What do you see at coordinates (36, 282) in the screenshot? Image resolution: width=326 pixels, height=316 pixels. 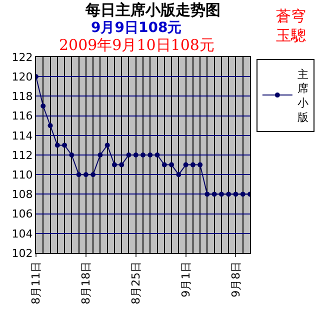 I see `x-tick-label: 8月11日` at bounding box center [36, 282].